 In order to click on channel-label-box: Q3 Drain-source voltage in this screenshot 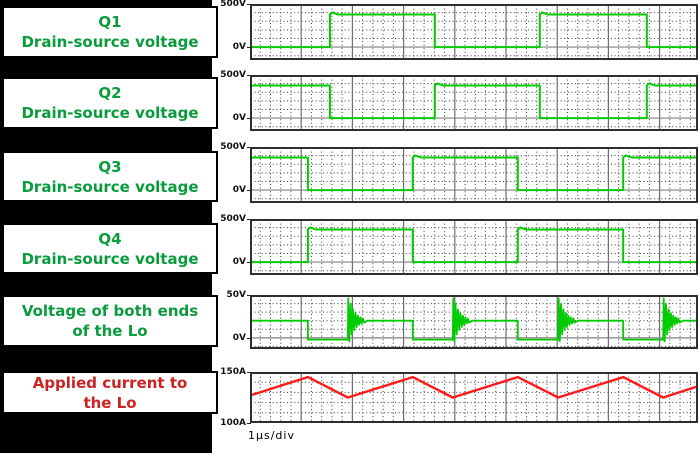, I will do `click(110, 176)`.